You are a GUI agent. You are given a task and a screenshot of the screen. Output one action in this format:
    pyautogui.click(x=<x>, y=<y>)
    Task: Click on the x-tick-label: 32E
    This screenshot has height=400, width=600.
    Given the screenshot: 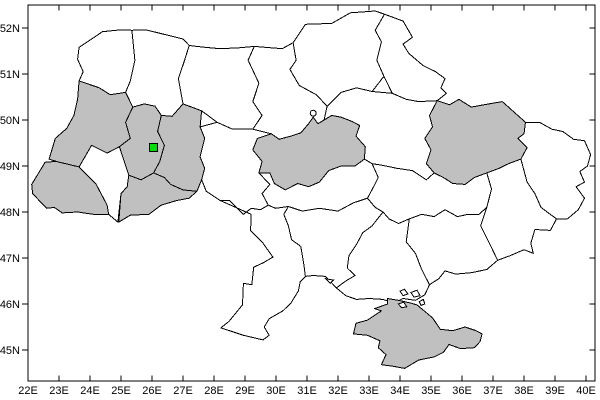 What is the action you would take?
    pyautogui.click(x=338, y=391)
    